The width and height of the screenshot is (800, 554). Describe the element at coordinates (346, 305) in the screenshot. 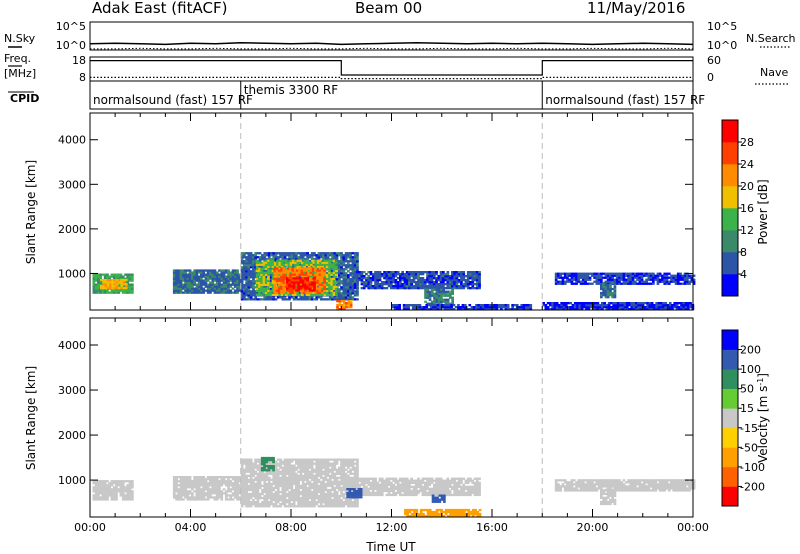

I see `heatmap-cell-p3-r7` at that location.